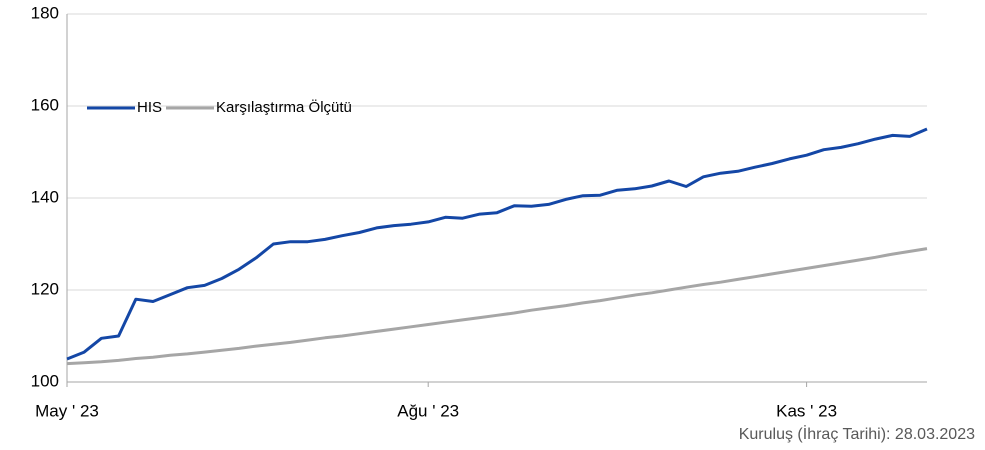 Image resolution: width=985 pixels, height=450 pixels. I want to click on y-tick-label: 160, so click(45, 104).